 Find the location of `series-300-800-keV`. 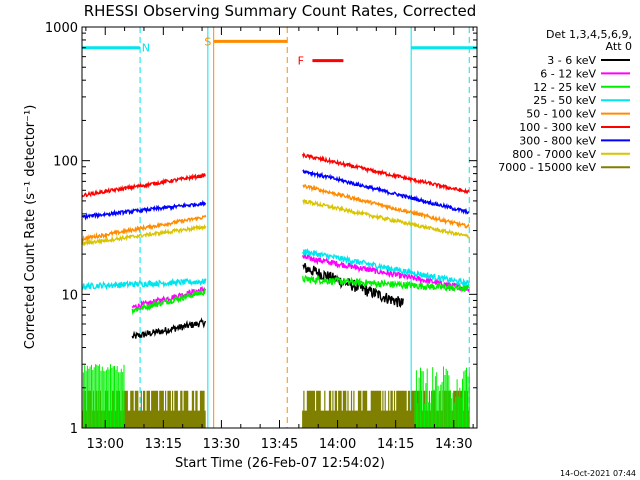

series-300-800-keV is located at coordinates (275, 195).